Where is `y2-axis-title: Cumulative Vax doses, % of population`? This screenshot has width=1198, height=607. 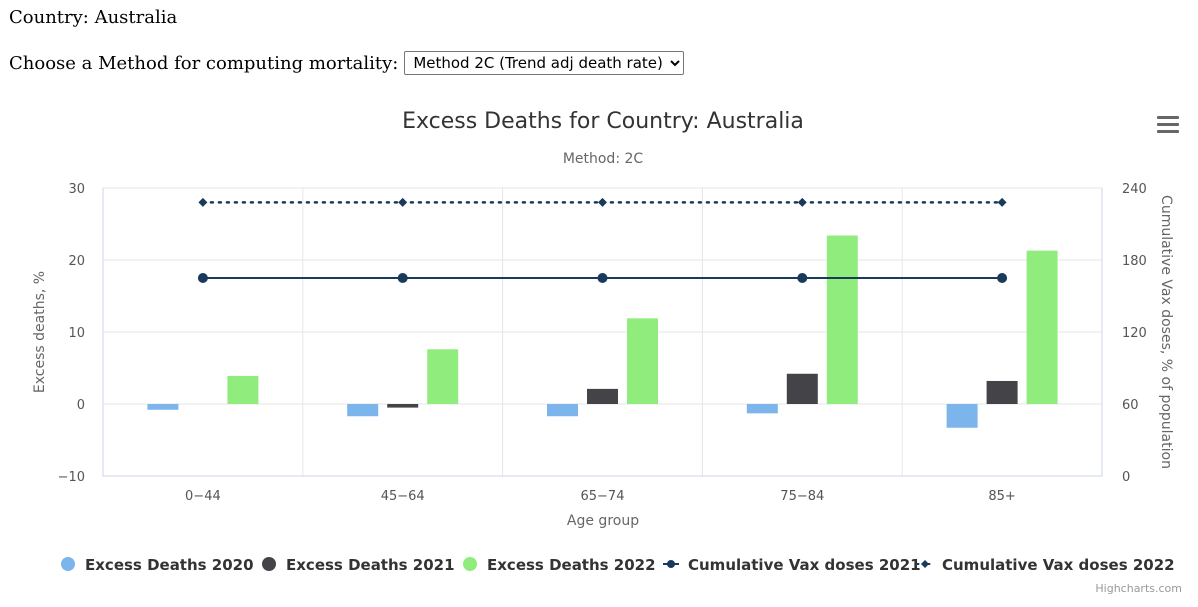 y2-axis-title: Cumulative Vax doses, % of population is located at coordinates (1166, 332).